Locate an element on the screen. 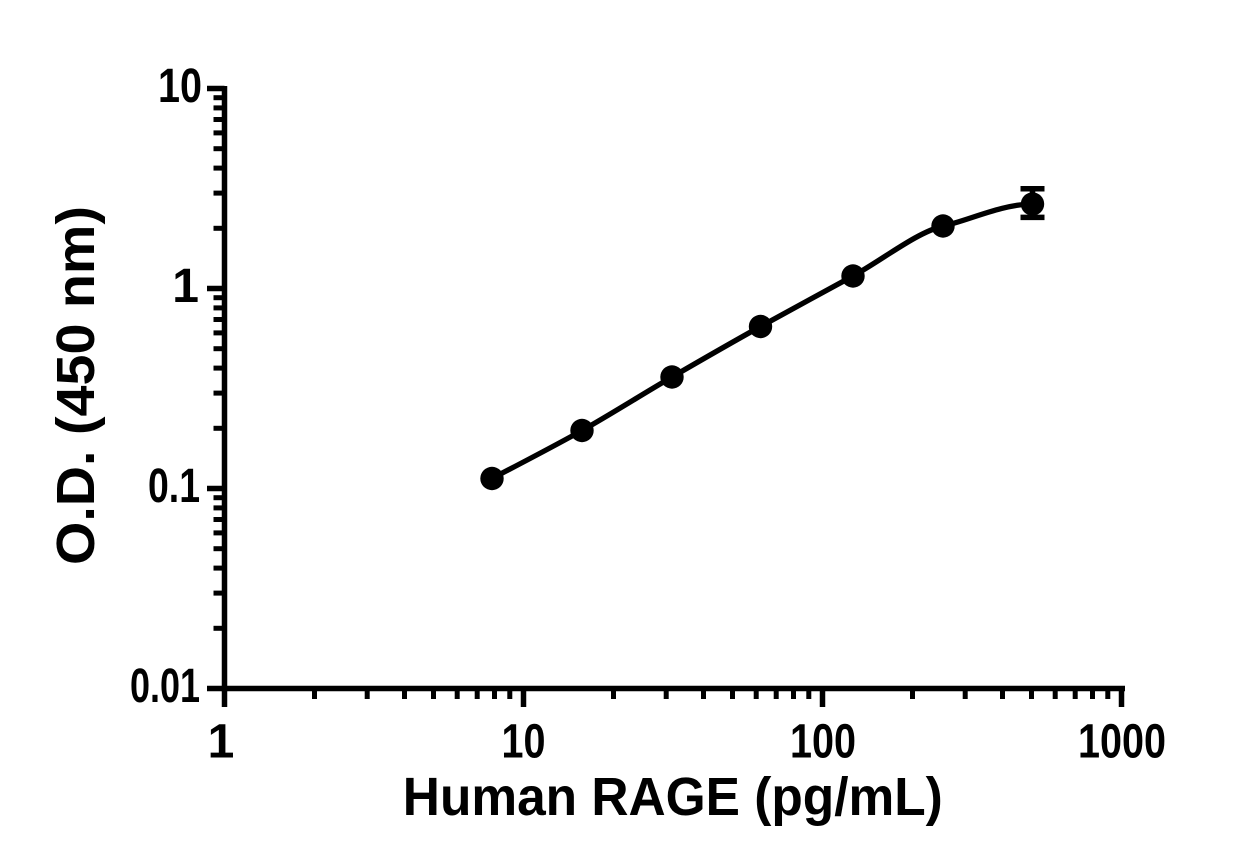 The image size is (1248, 867). svg-text: O.D. (450 nm) is located at coordinates (76, 385).